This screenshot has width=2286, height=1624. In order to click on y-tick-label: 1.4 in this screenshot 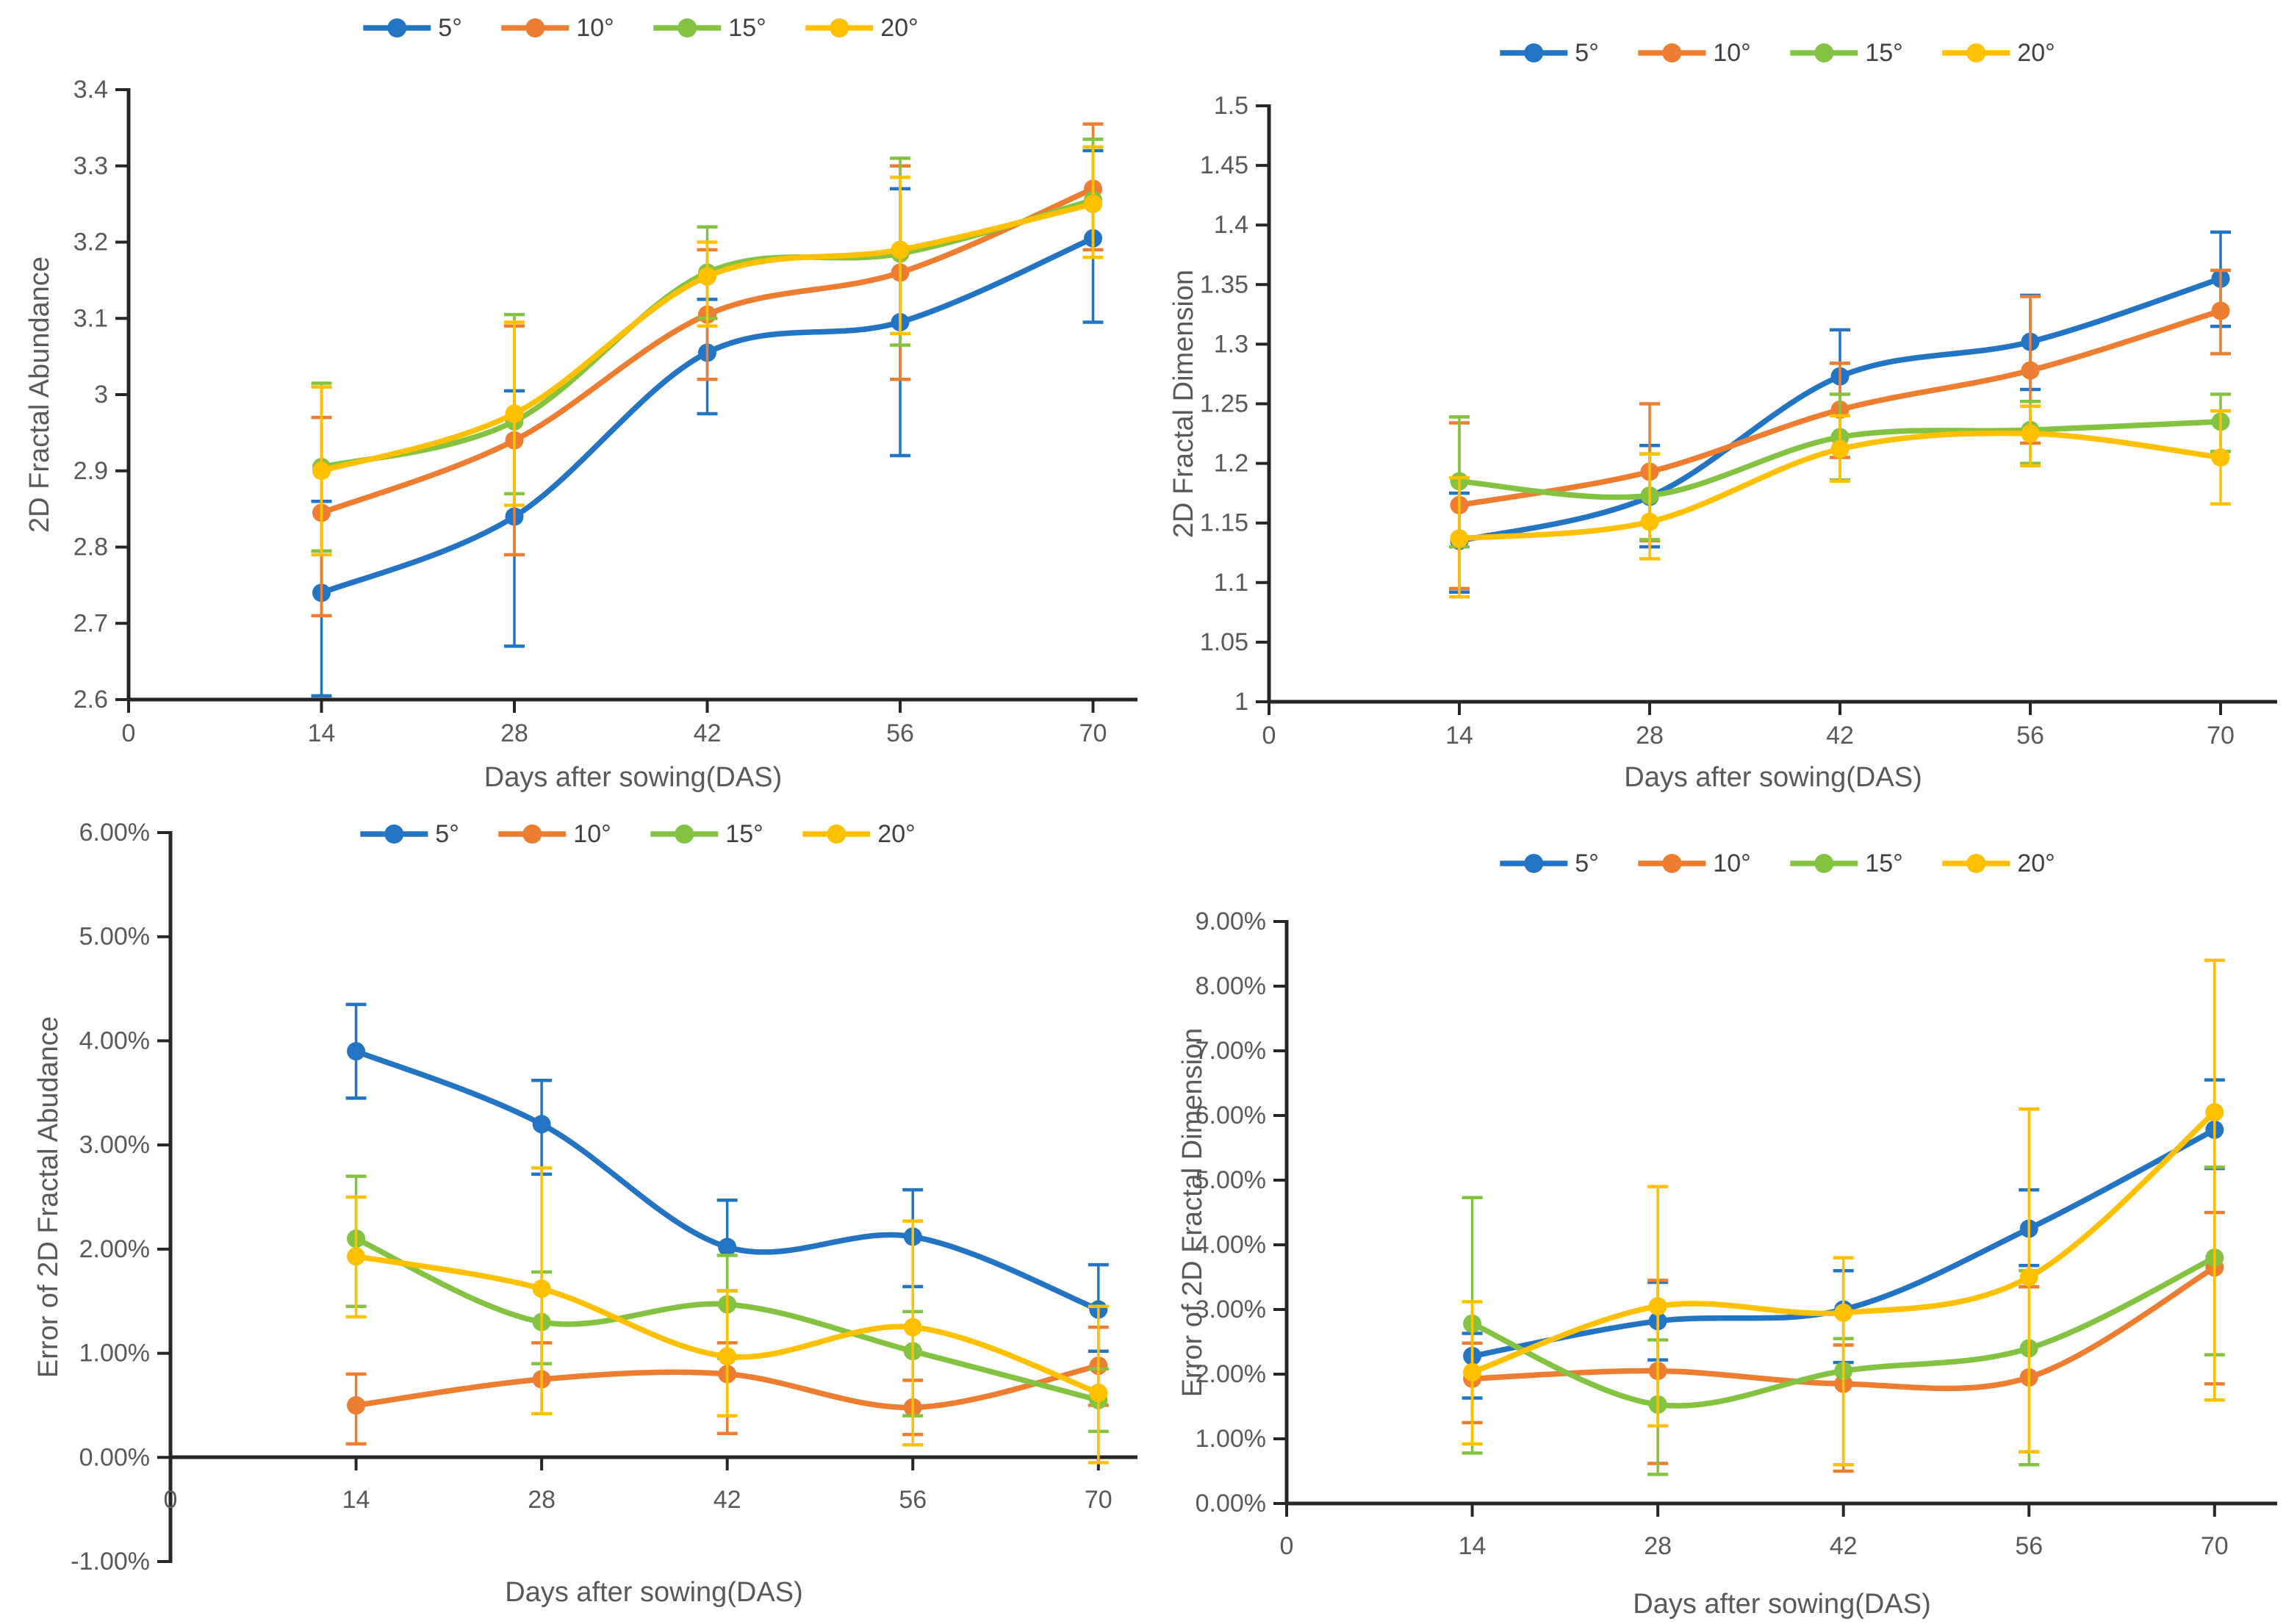, I will do `click(1231, 225)`.